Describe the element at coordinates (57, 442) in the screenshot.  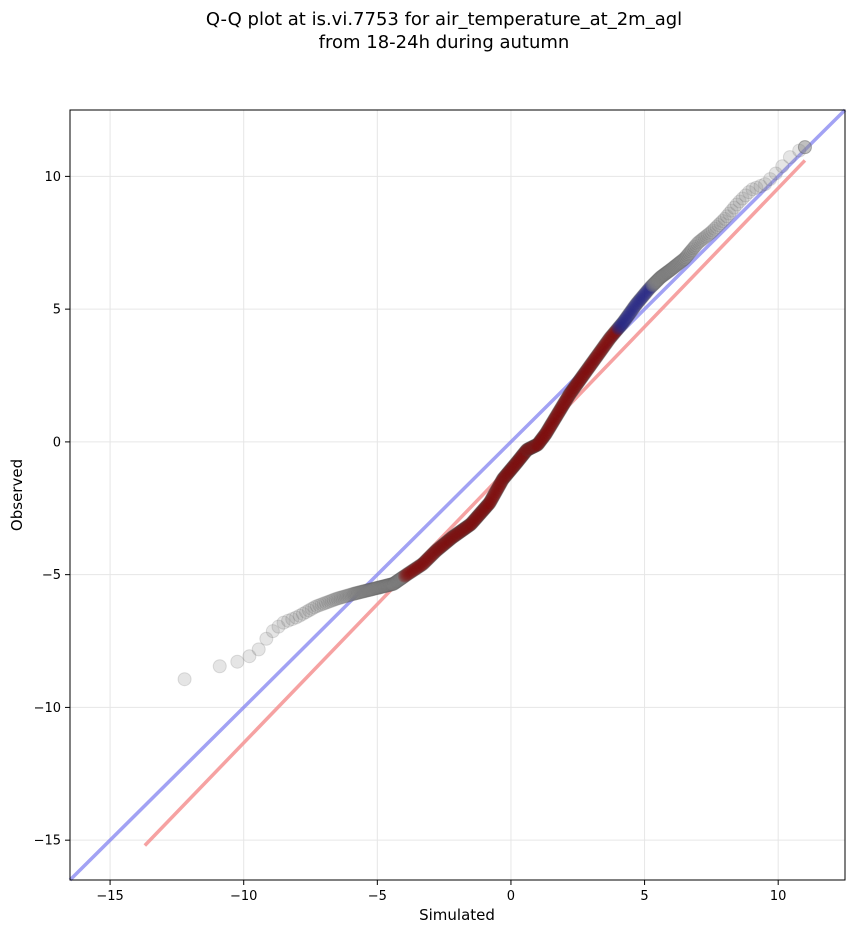
I see `y-tick-label: 0` at that location.